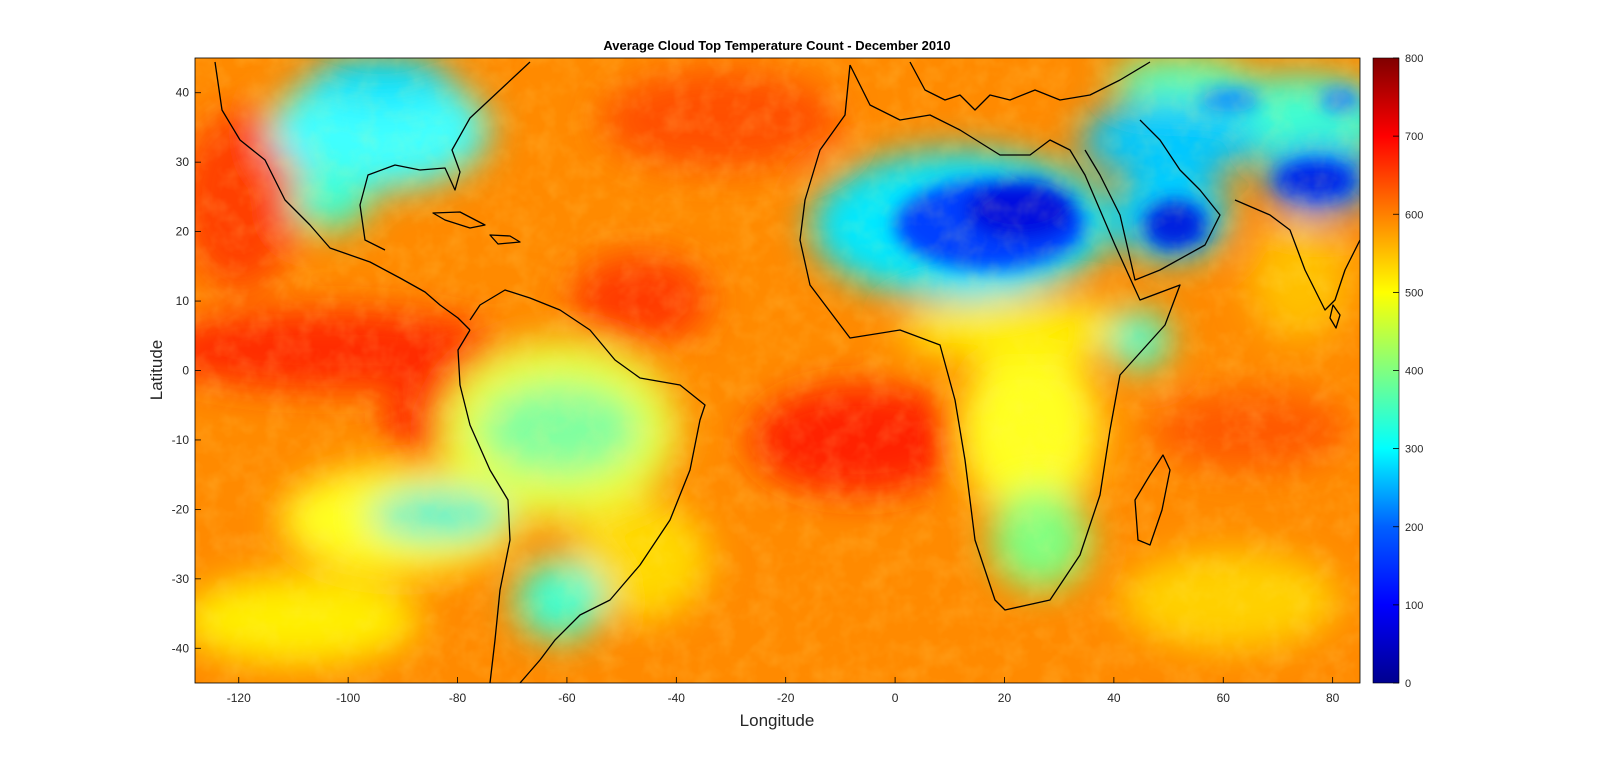  I want to click on colorbar-tick-label: 0, so click(1408, 684).